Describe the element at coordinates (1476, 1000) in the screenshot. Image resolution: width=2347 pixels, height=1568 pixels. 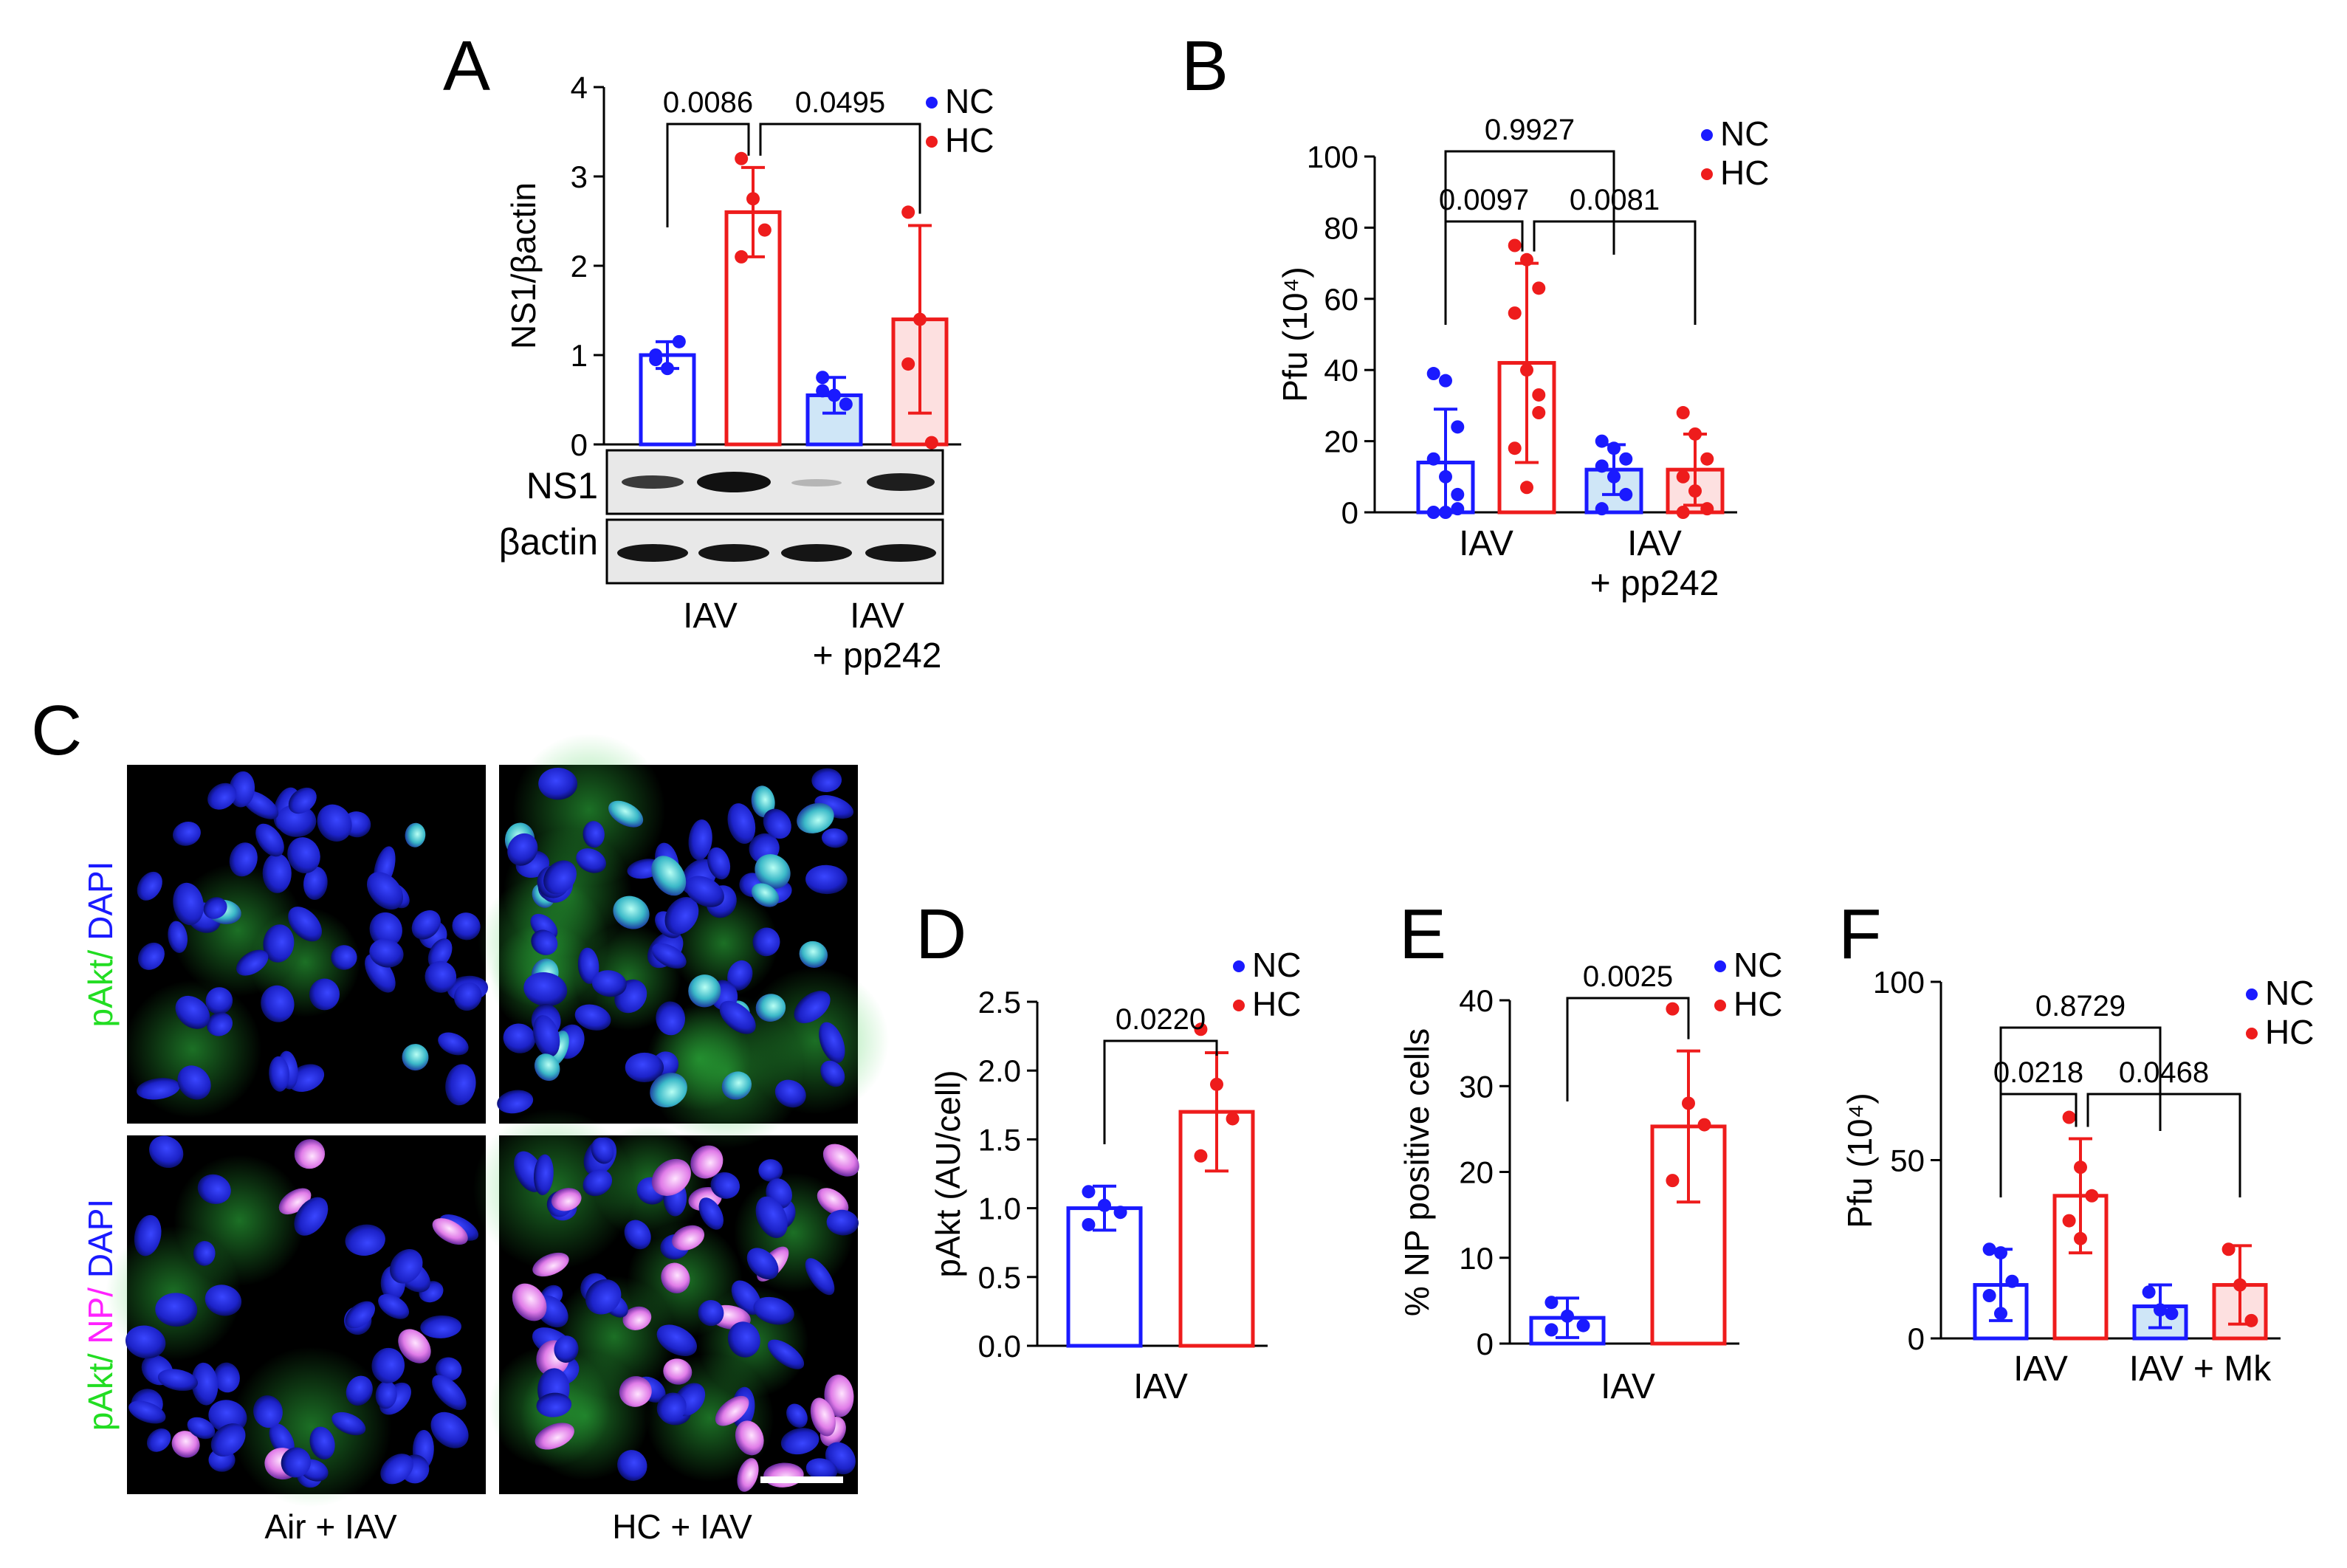
I see `y-tick-label: 40` at that location.